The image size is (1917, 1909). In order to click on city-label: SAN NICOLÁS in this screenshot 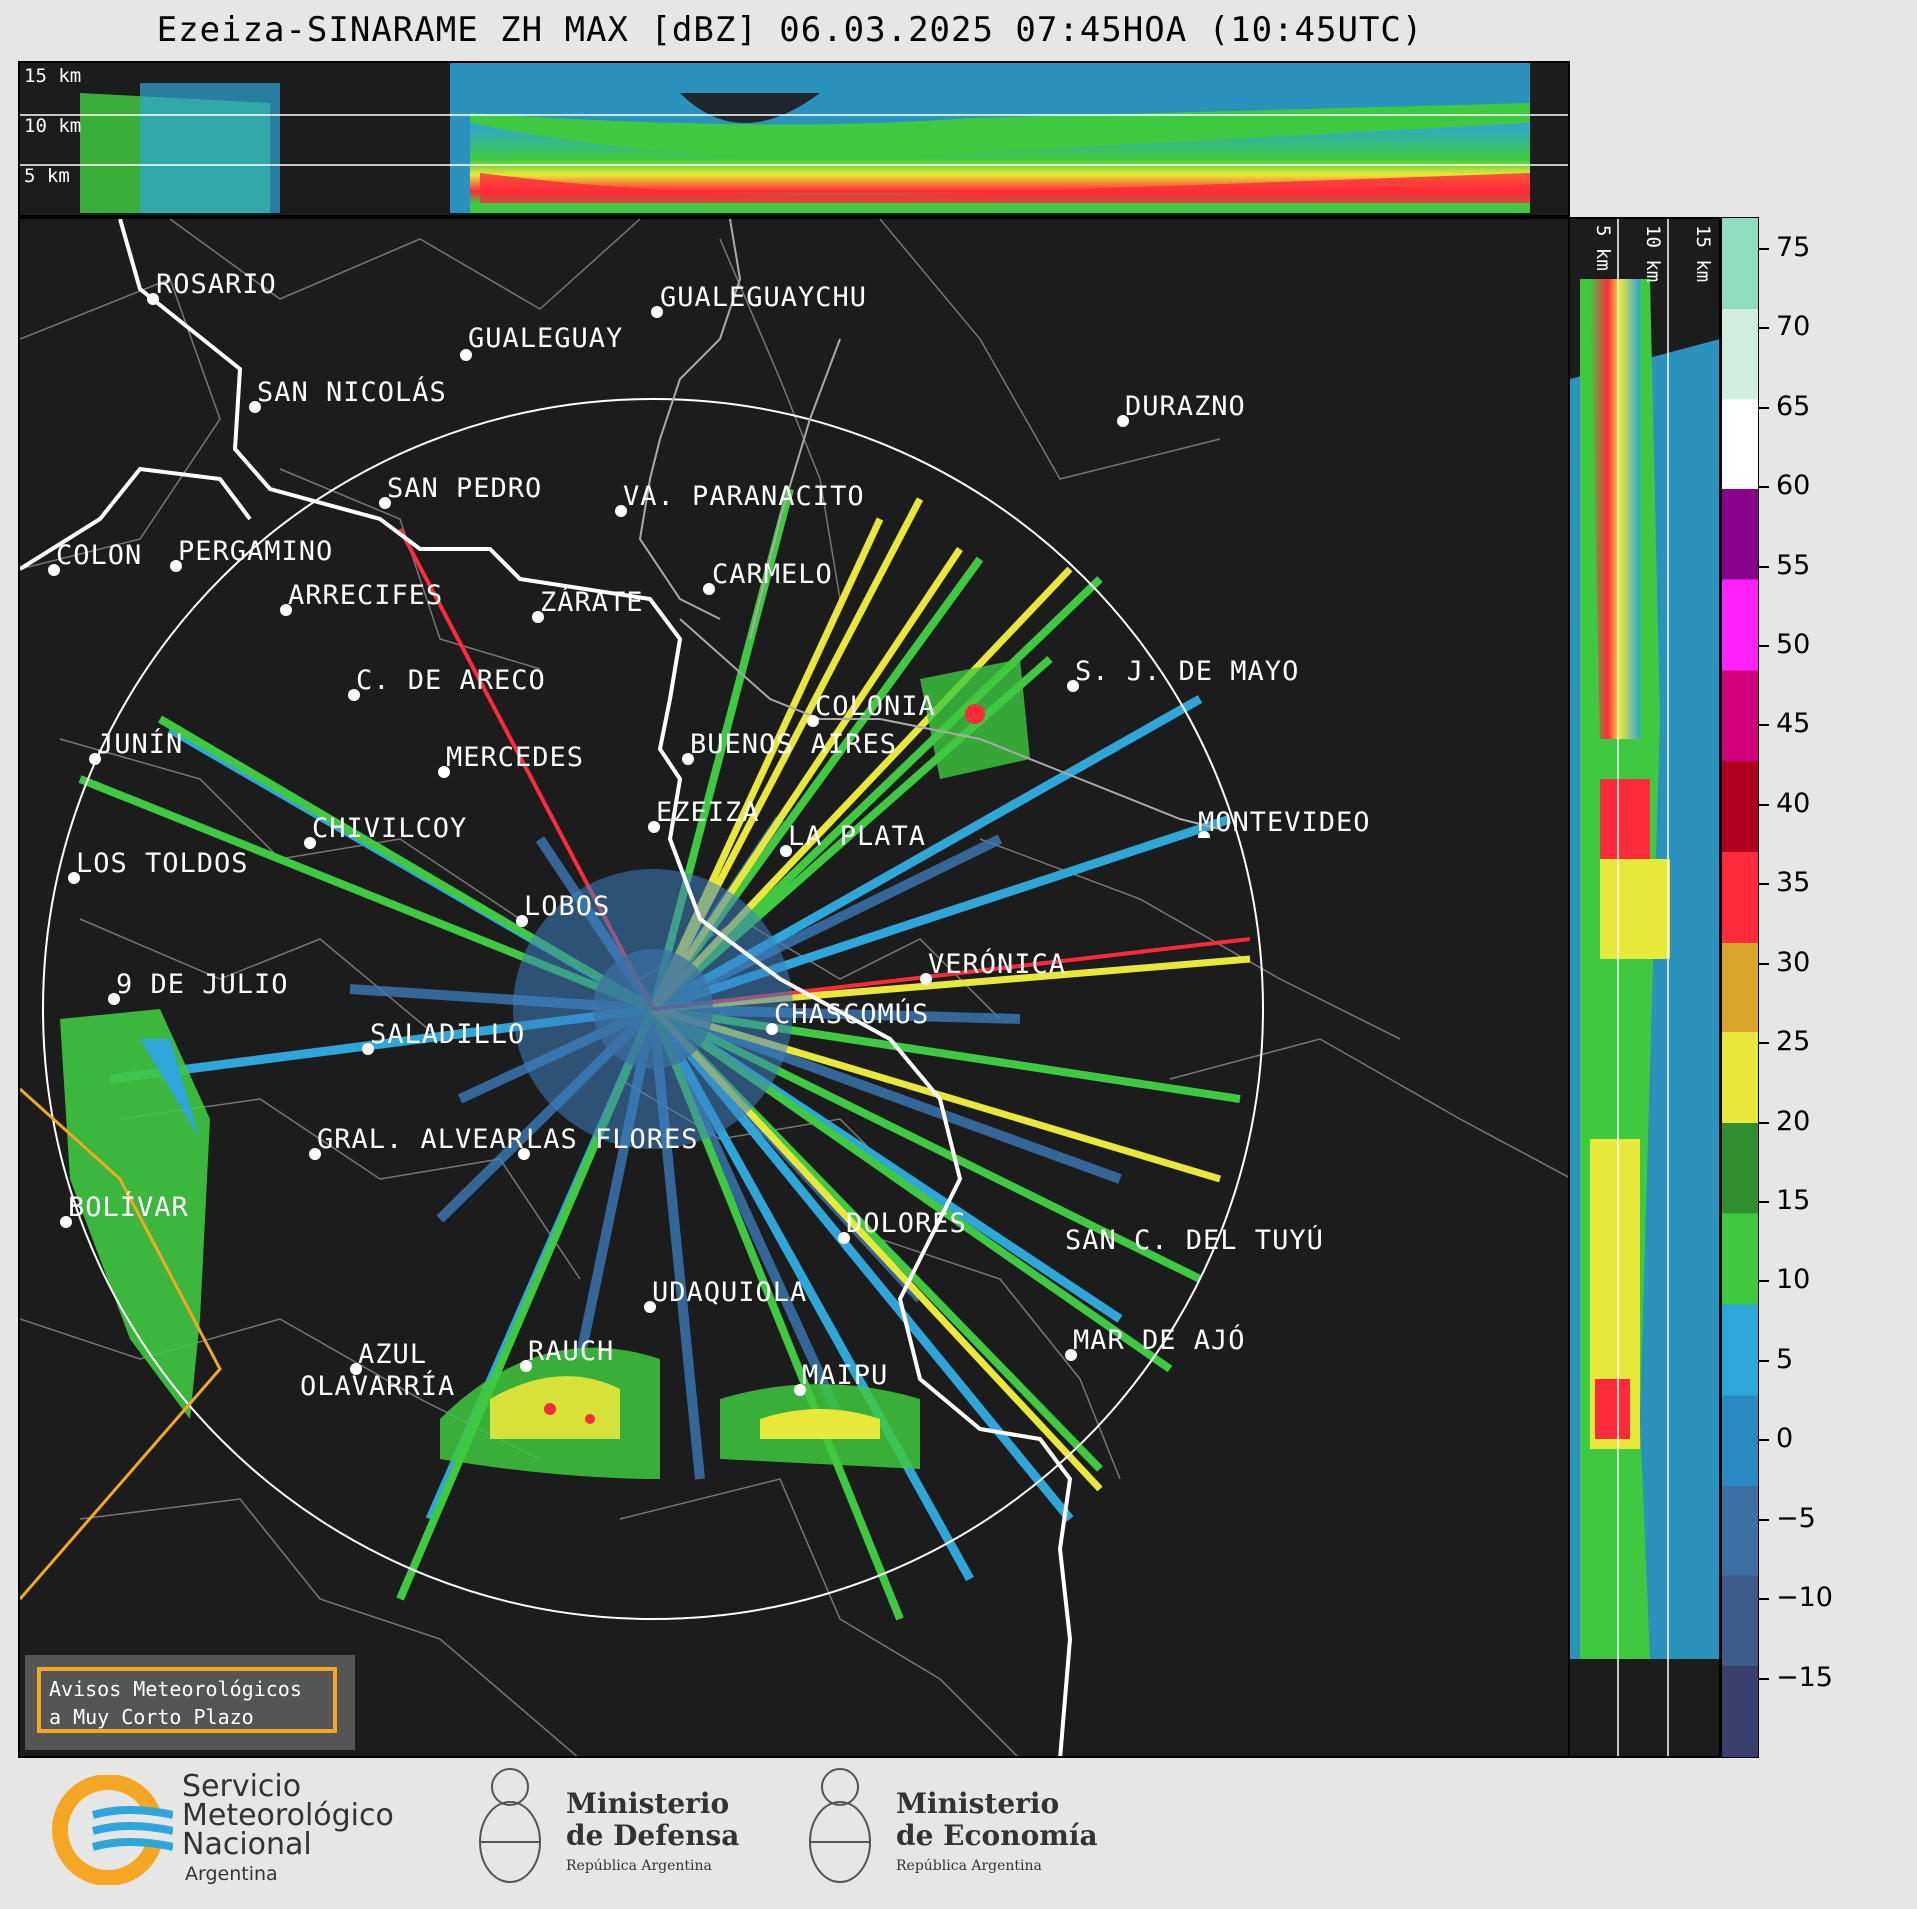, I will do `click(348, 395)`.